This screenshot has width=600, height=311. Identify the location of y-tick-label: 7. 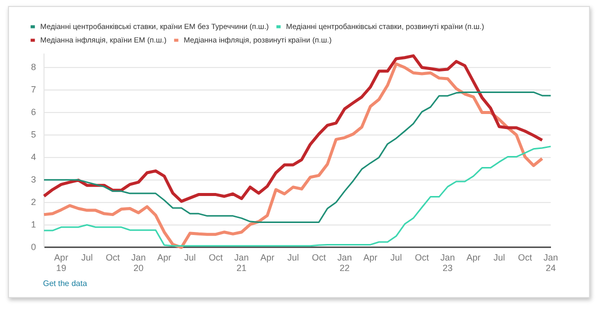
(33, 89).